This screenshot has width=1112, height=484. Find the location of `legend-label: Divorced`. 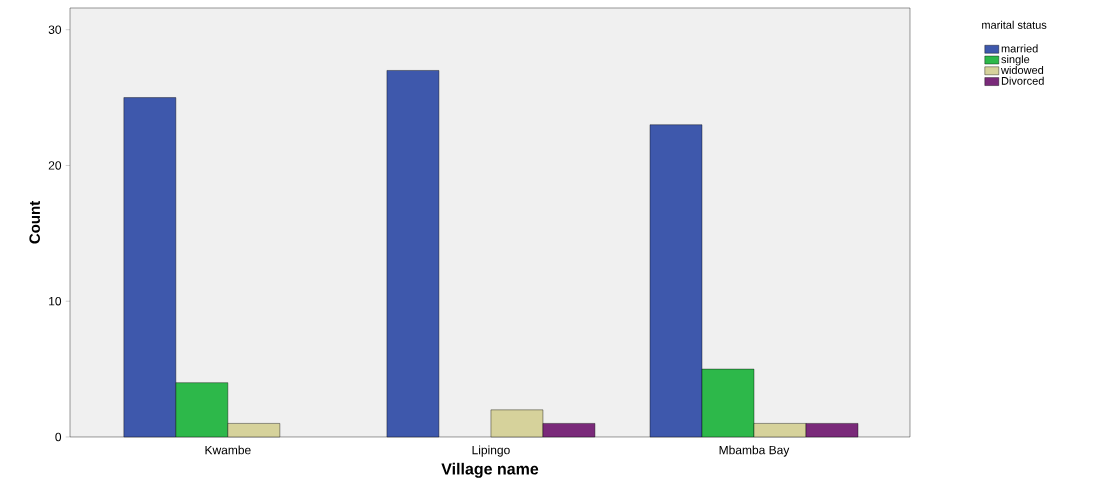

legend-label: Divorced is located at coordinates (1022, 80).